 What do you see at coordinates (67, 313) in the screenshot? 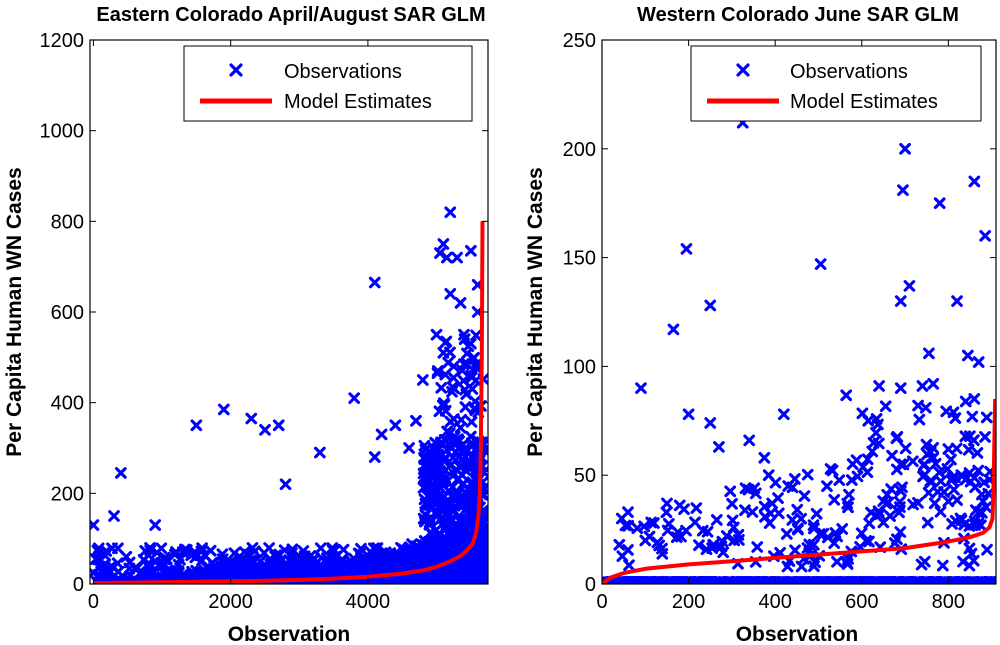
I see `y-tick-label: 600` at bounding box center [67, 313].